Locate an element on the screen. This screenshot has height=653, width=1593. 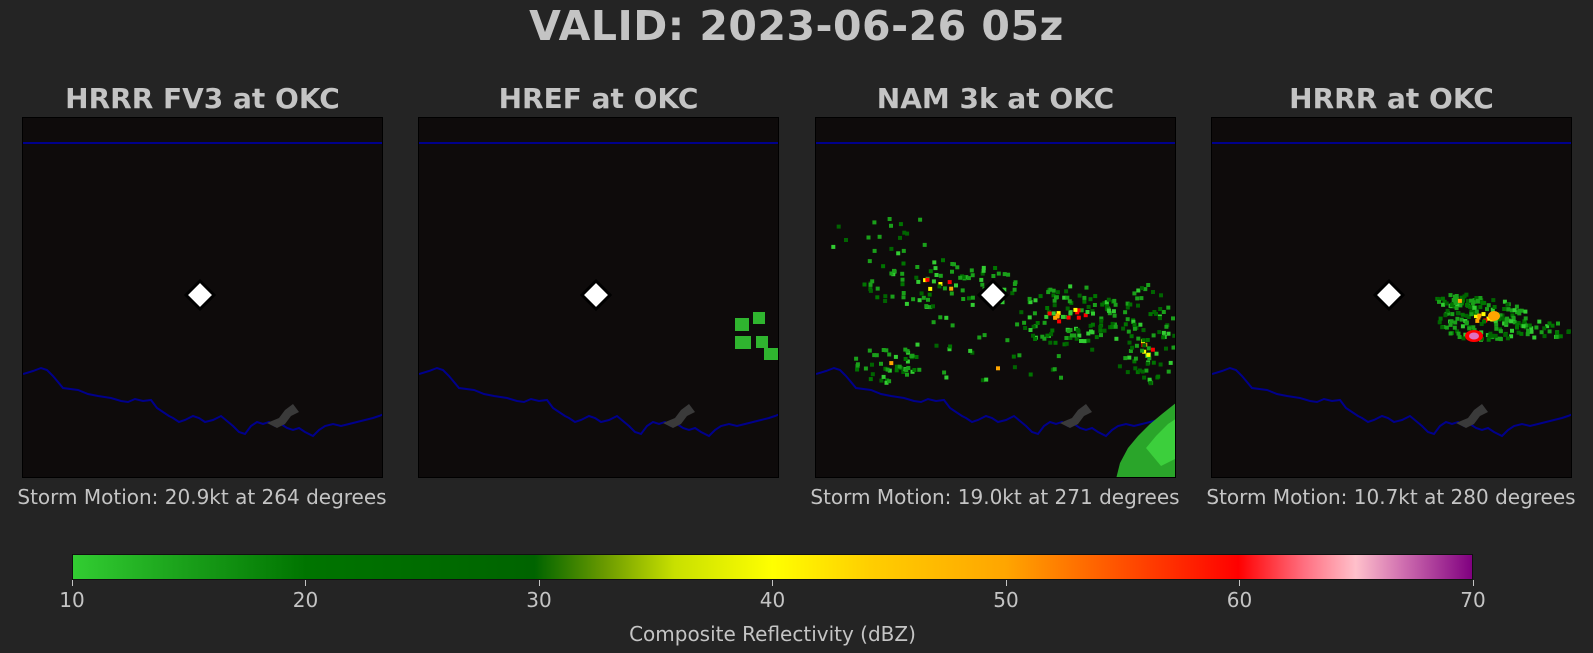
river-boundary-line is located at coordinates (202, 402).